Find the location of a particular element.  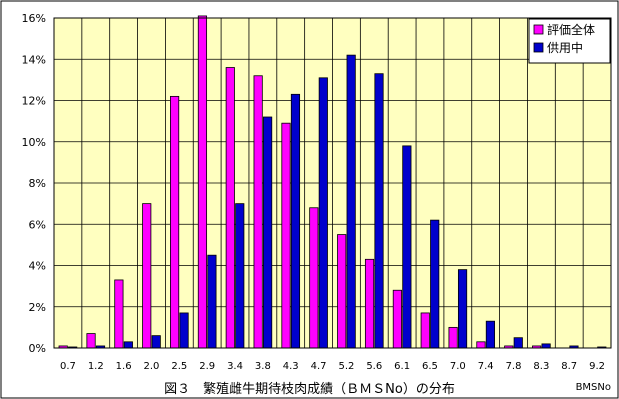

x-tick-label: 7.4 is located at coordinates (486, 366).